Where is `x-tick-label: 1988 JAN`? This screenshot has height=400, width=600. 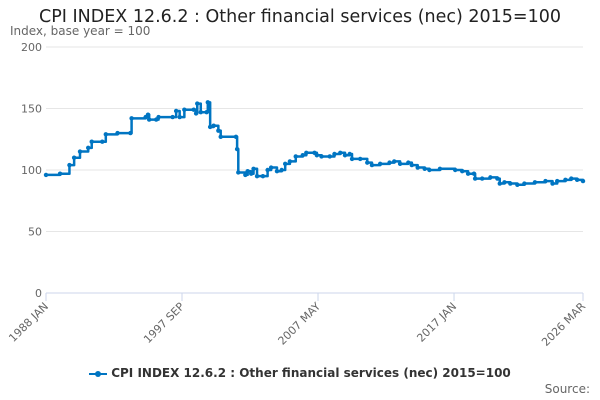
x-tick-label: 1988 JAN is located at coordinates (28, 322).